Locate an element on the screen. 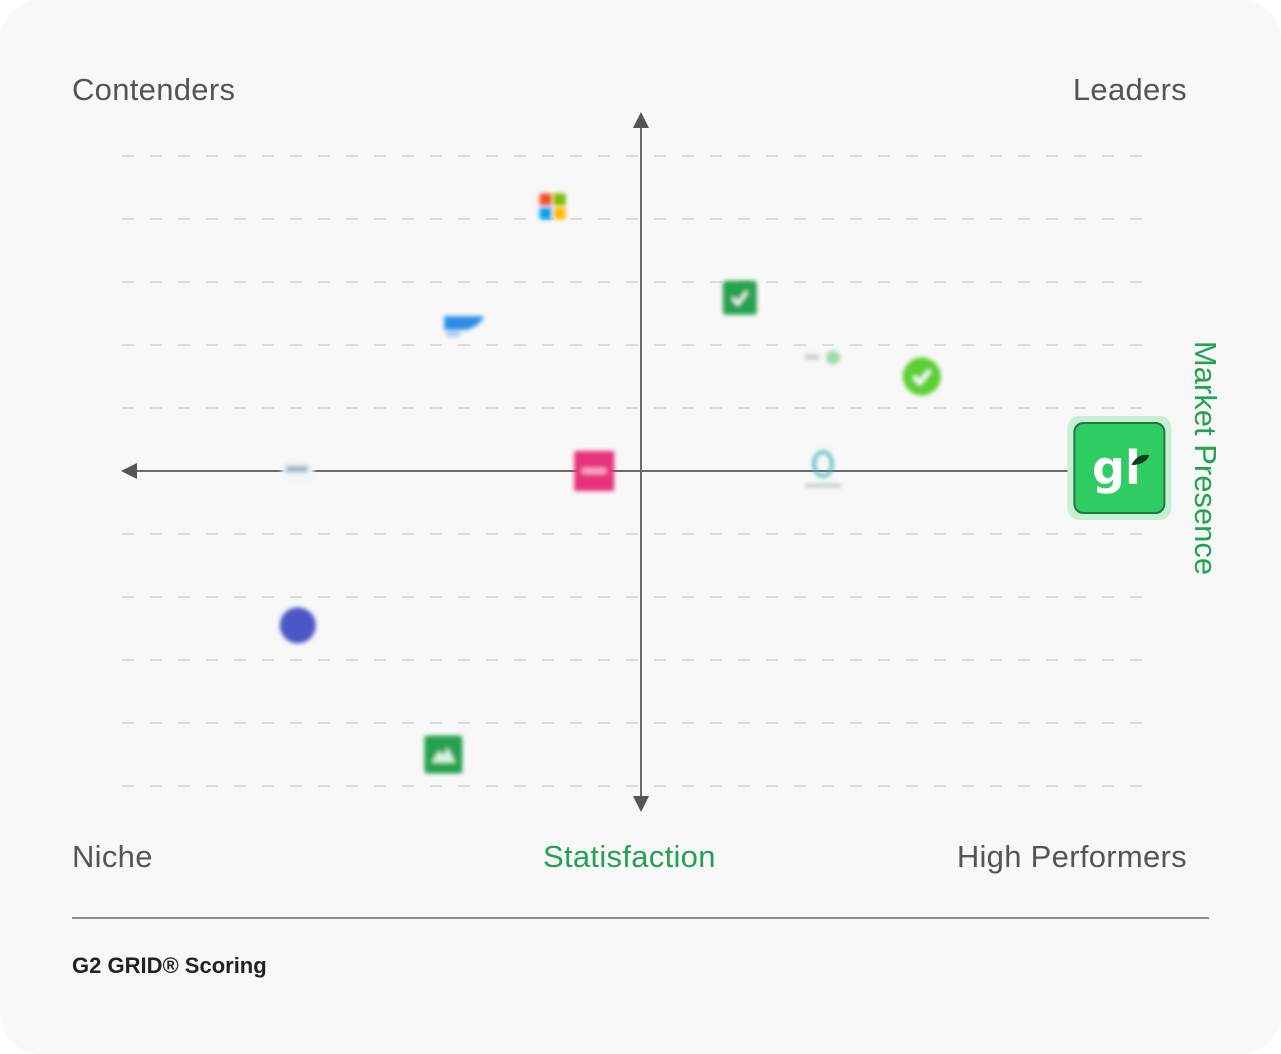  green-check-square-logo is located at coordinates (739, 297).